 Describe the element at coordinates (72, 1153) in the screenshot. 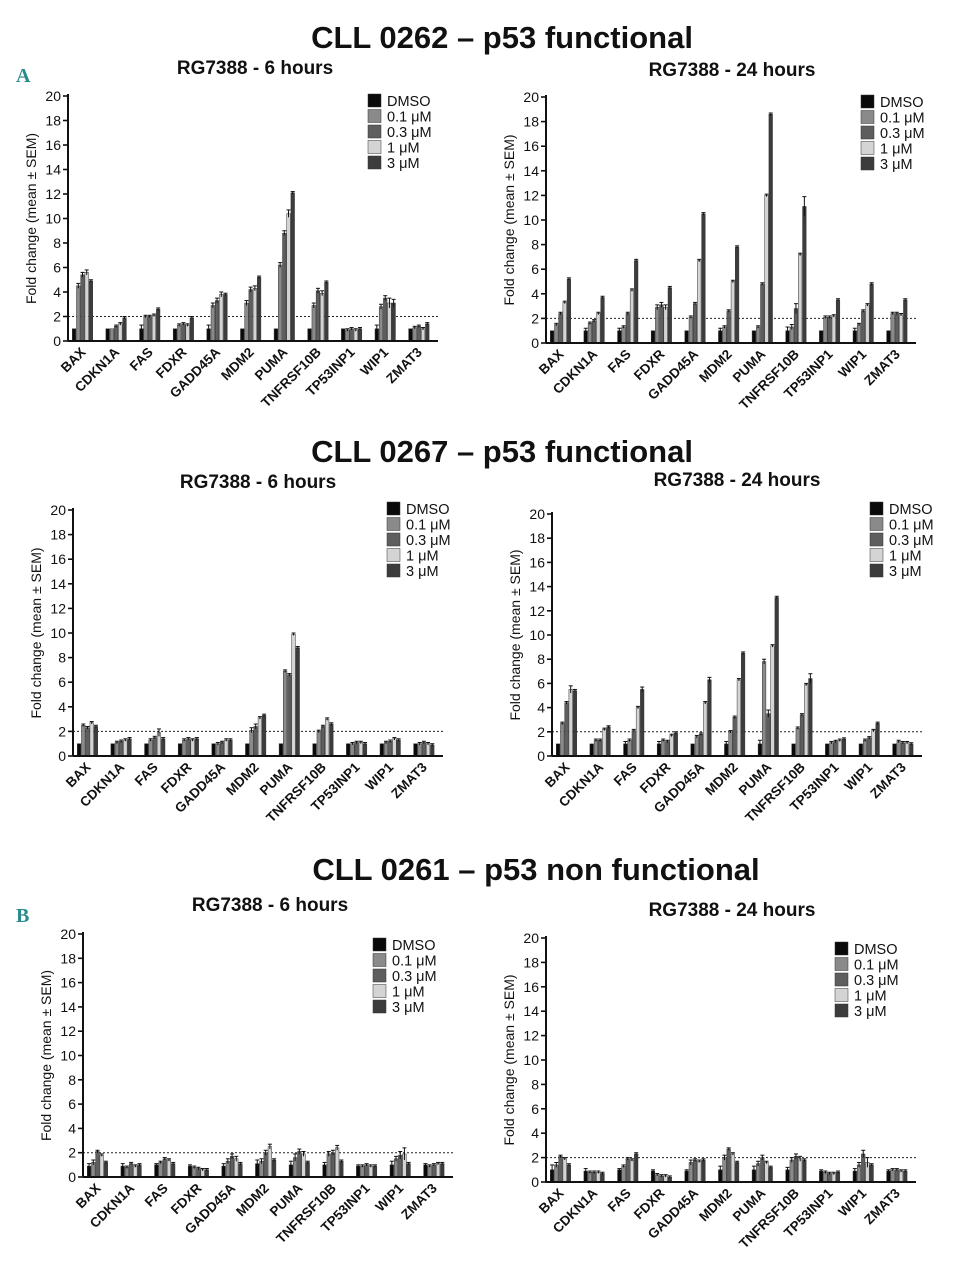

I see `y-tick-label: 2` at that location.